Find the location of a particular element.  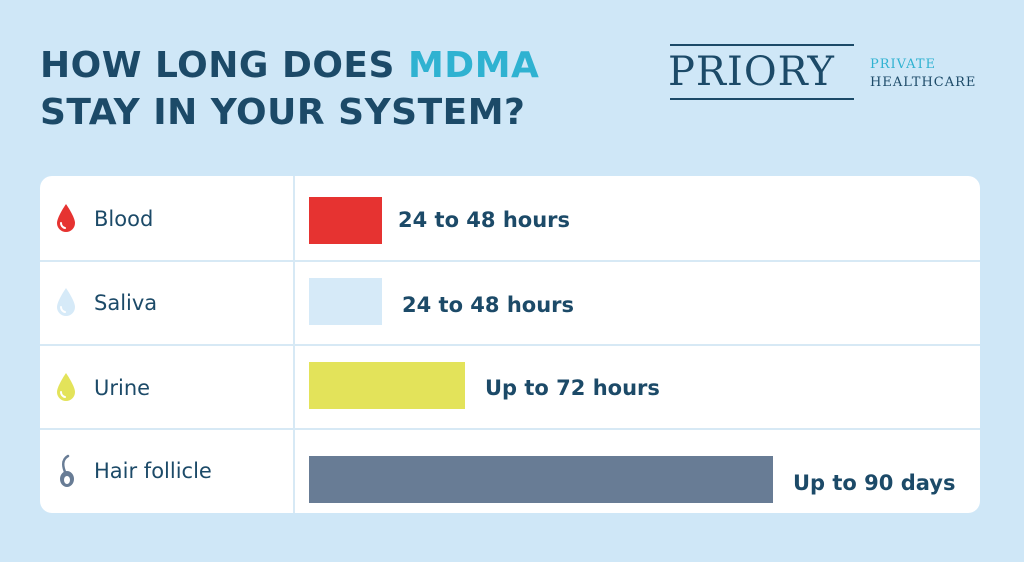

chart-row-urine: Urine Up to 72 hours is located at coordinates (510, 387).